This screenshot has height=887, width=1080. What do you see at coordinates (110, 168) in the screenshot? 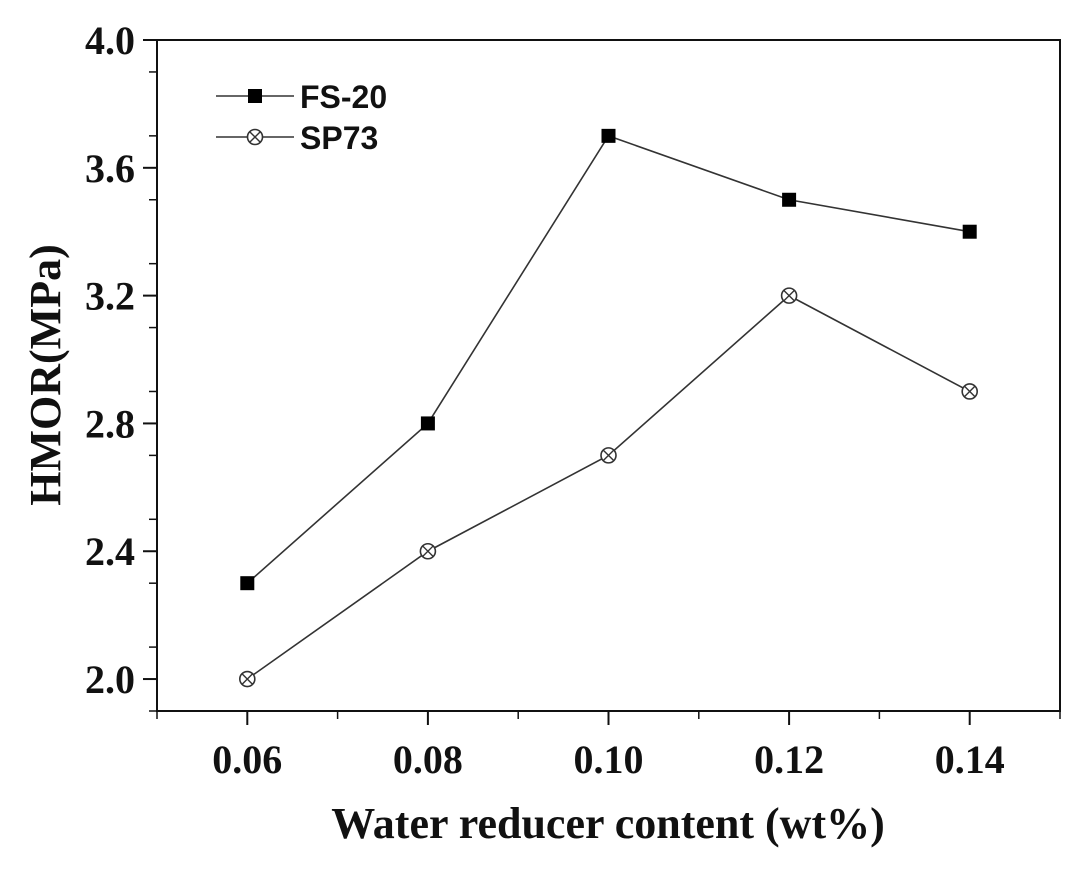
I see `y-tick-label: 3.6` at bounding box center [110, 168].